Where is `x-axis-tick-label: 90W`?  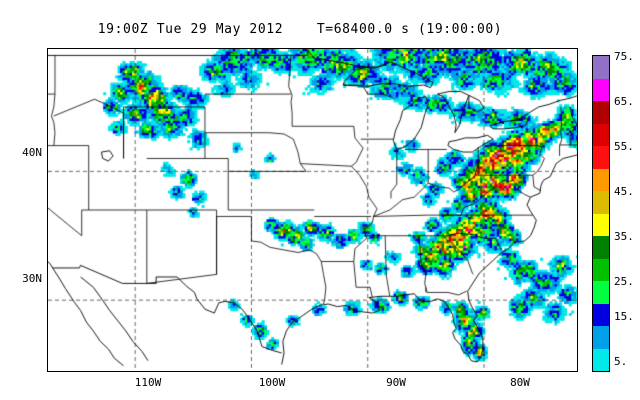
x-axis-tick-label: 90W is located at coordinates (396, 382).